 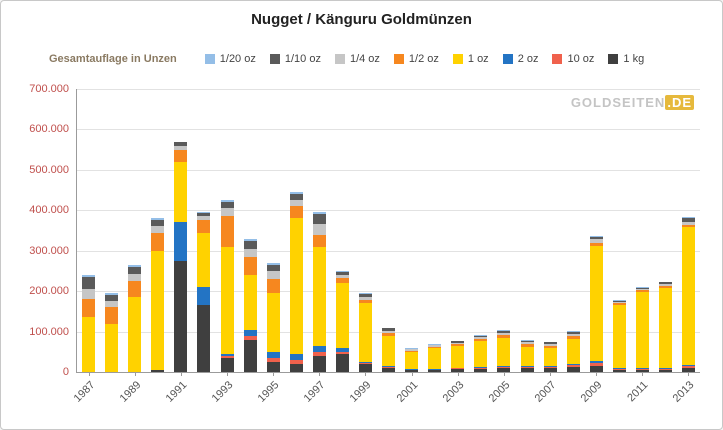 I want to click on xtick-label-2005: 2005, so click(x=499, y=392).